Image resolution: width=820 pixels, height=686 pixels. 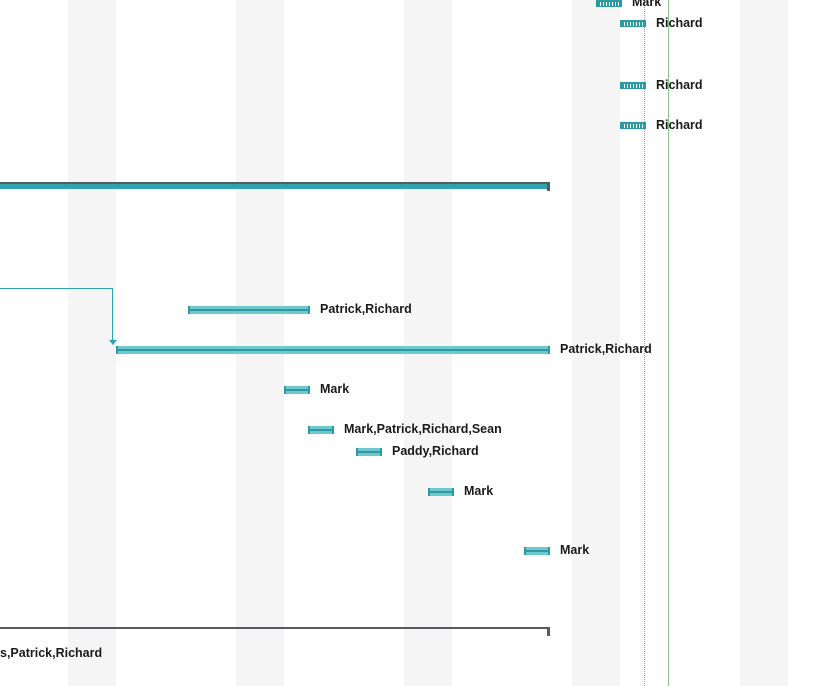 What do you see at coordinates (435, 451) in the screenshot?
I see `resource-label: Paddy,Richard` at bounding box center [435, 451].